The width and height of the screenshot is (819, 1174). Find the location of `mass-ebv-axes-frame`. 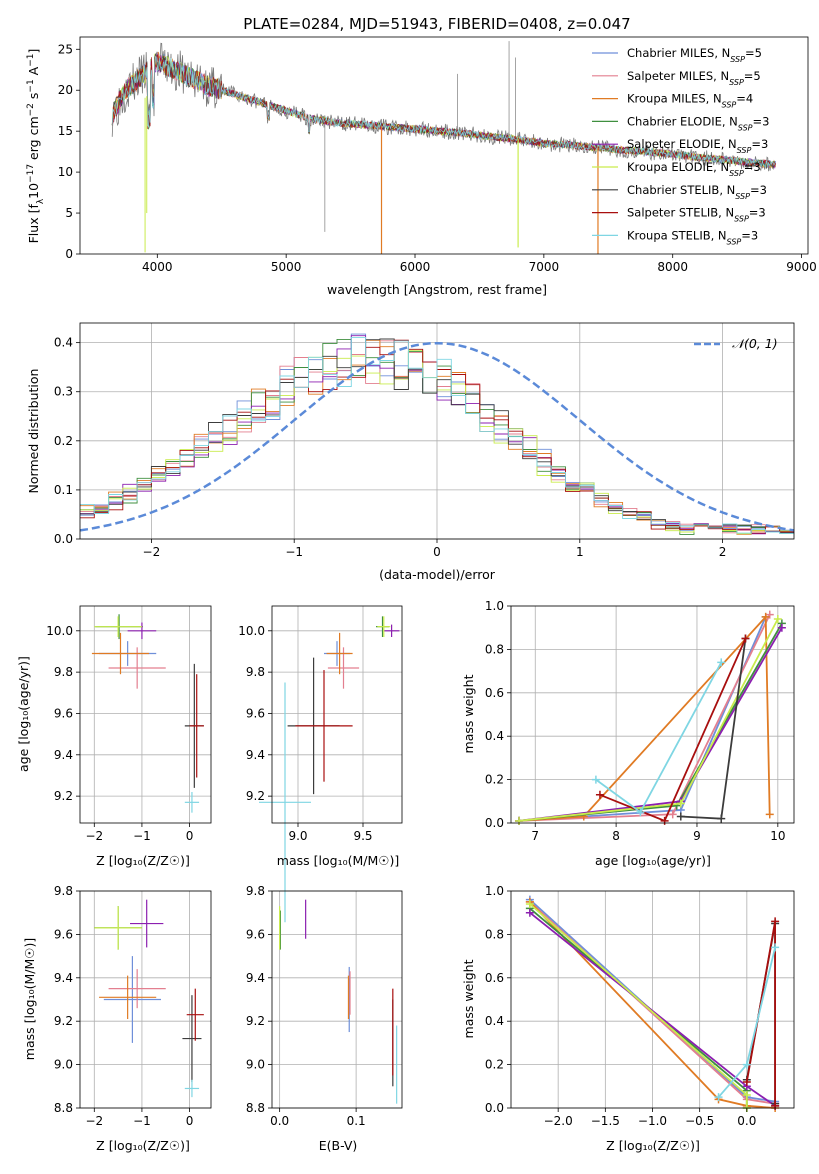

mass-ebv-axes-frame is located at coordinates (337, 999).